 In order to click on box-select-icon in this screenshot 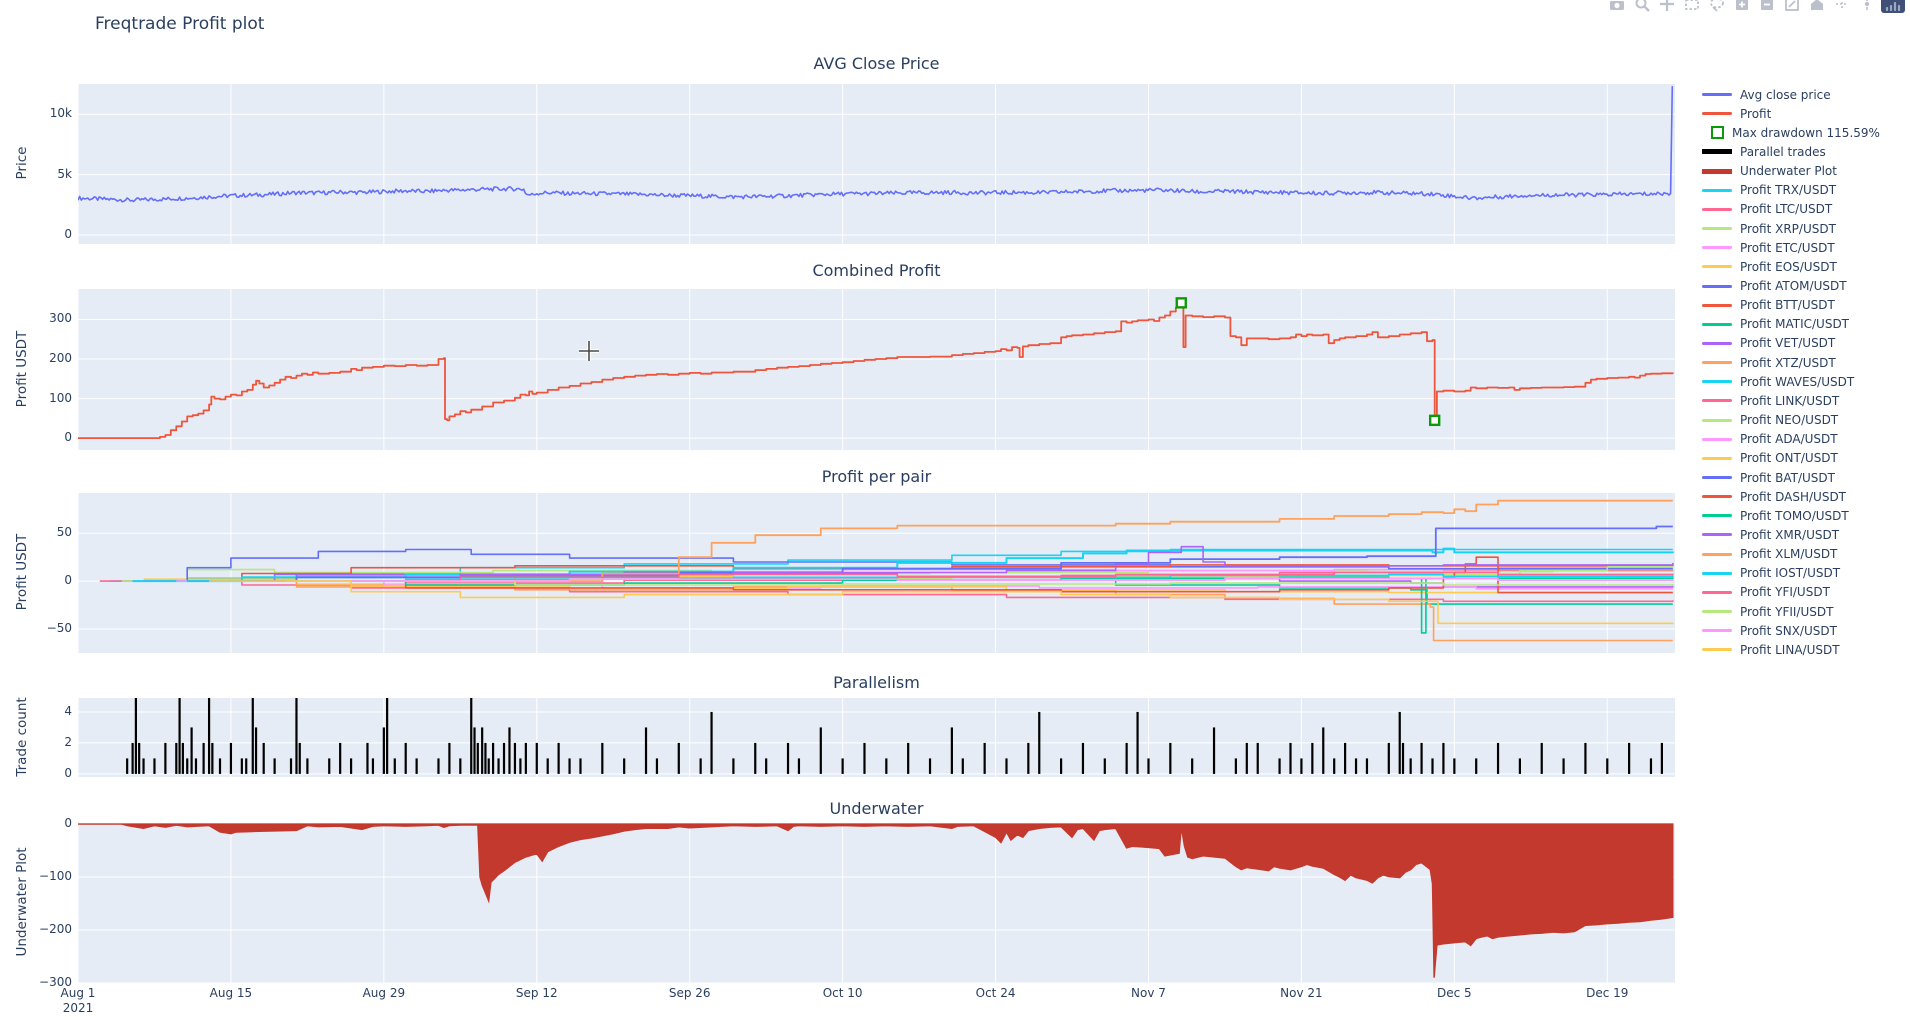, I will do `click(1692, 6)`.